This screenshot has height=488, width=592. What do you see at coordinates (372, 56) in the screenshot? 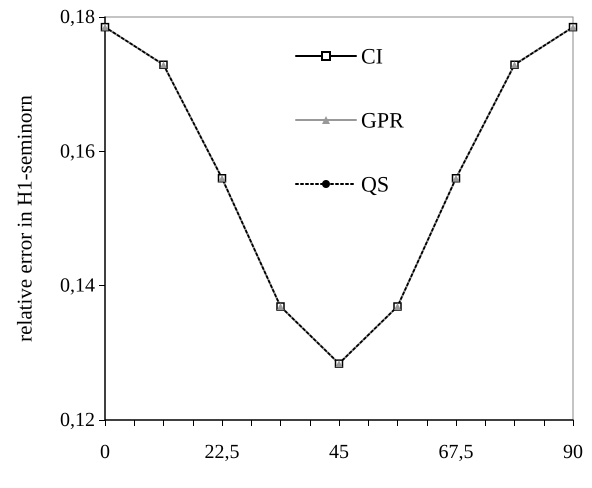
I see `legend-label: CI` at bounding box center [372, 56].